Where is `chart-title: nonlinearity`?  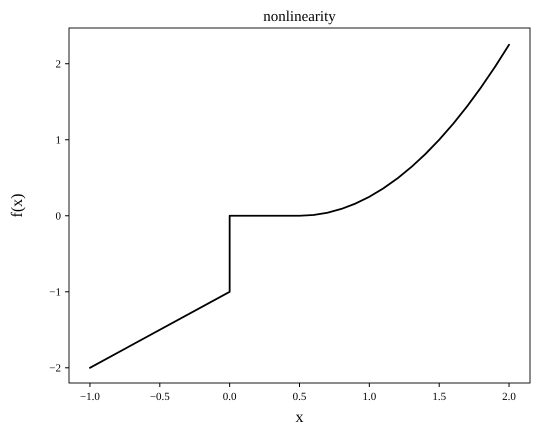
chart-title: nonlinearity is located at coordinates (299, 17).